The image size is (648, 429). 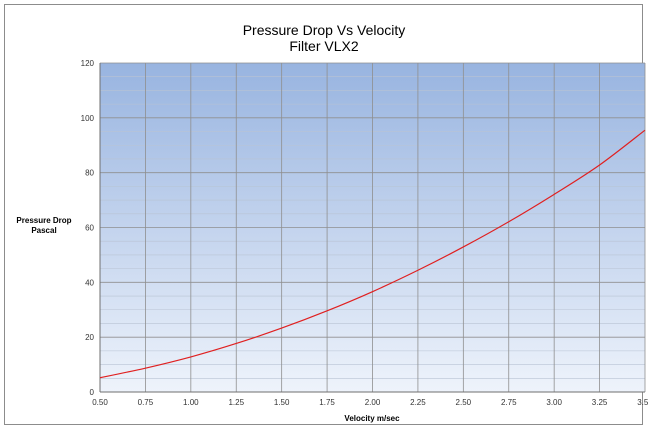 I want to click on x-tick-label: 0.50, so click(x=100, y=402).